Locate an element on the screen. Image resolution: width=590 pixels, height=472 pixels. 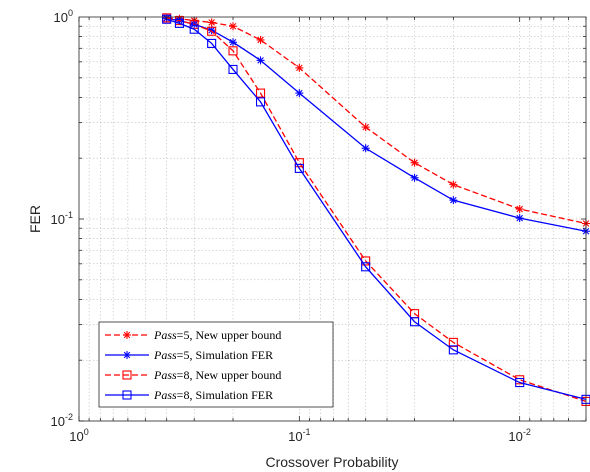
legend-label: Pass=8, Simulation FER is located at coordinates (213, 395).